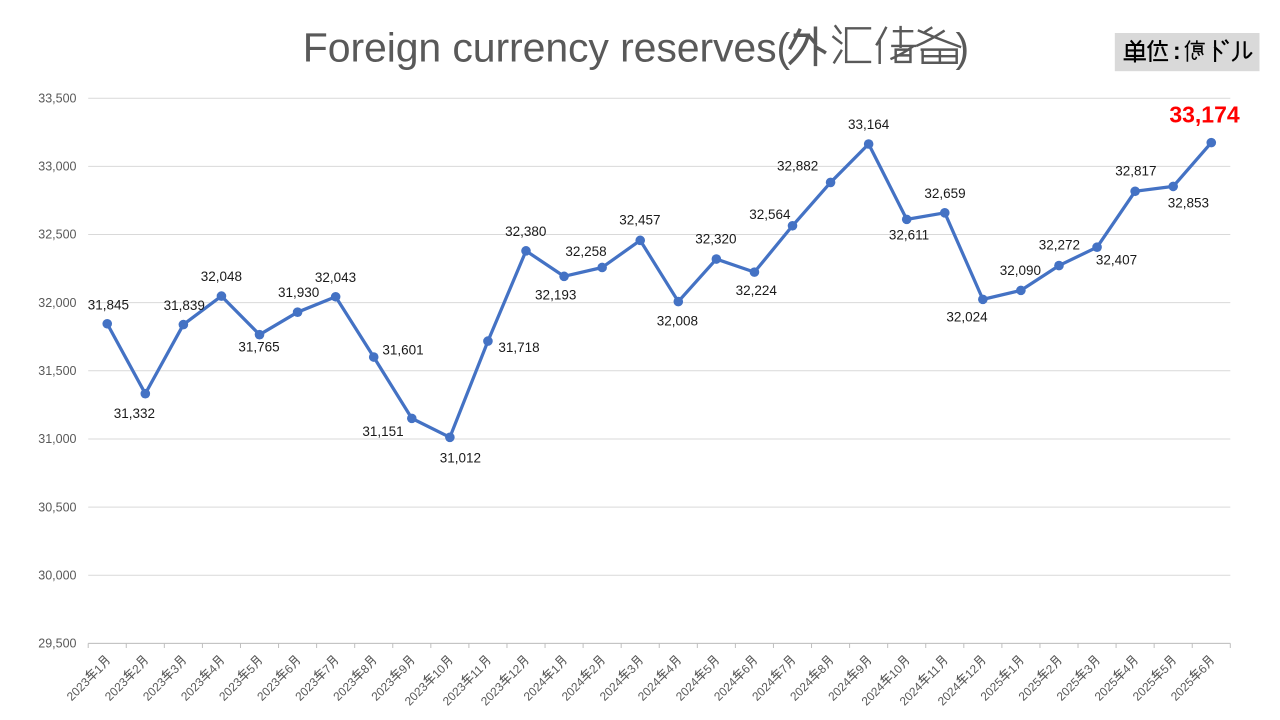  What do you see at coordinates (869, 124) in the screenshot?
I see `svg-text: 33,164` at bounding box center [869, 124].